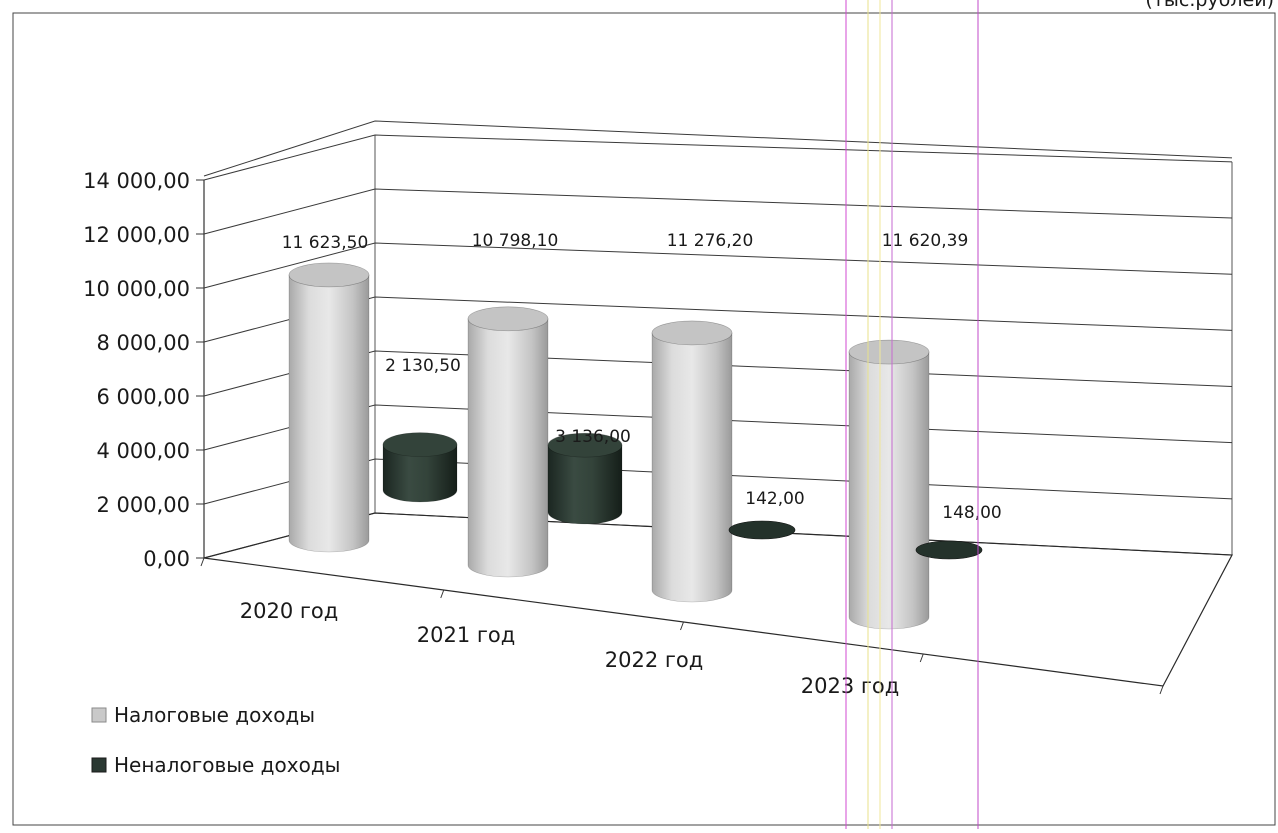 This screenshot has width=1278, height=833. I want to click on bar-tax-0-top, so click(329, 275).